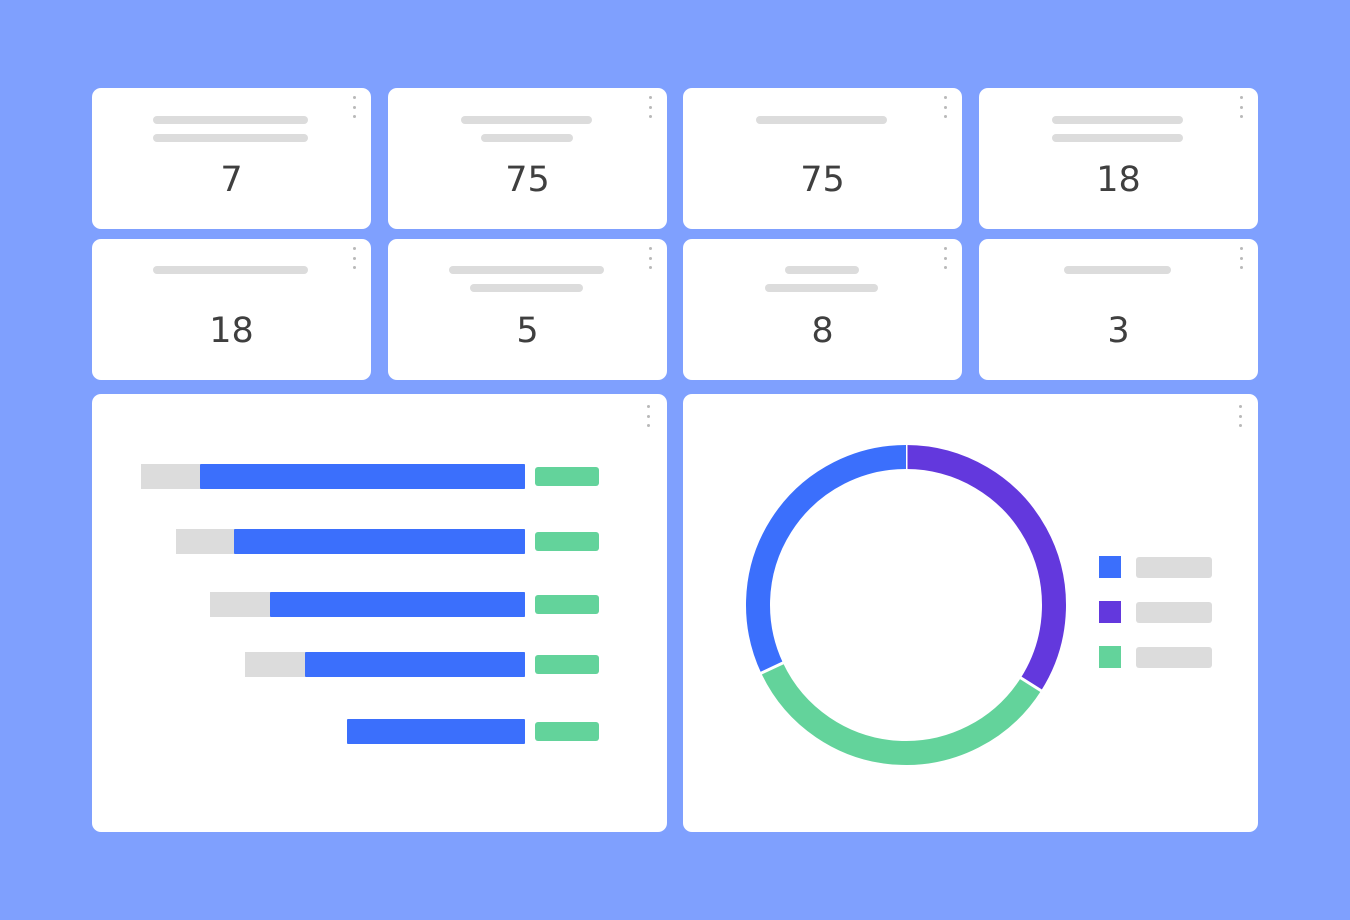 The width and height of the screenshot is (1350, 920). What do you see at coordinates (527, 331) in the screenshot?
I see `kpi-value: 5` at bounding box center [527, 331].